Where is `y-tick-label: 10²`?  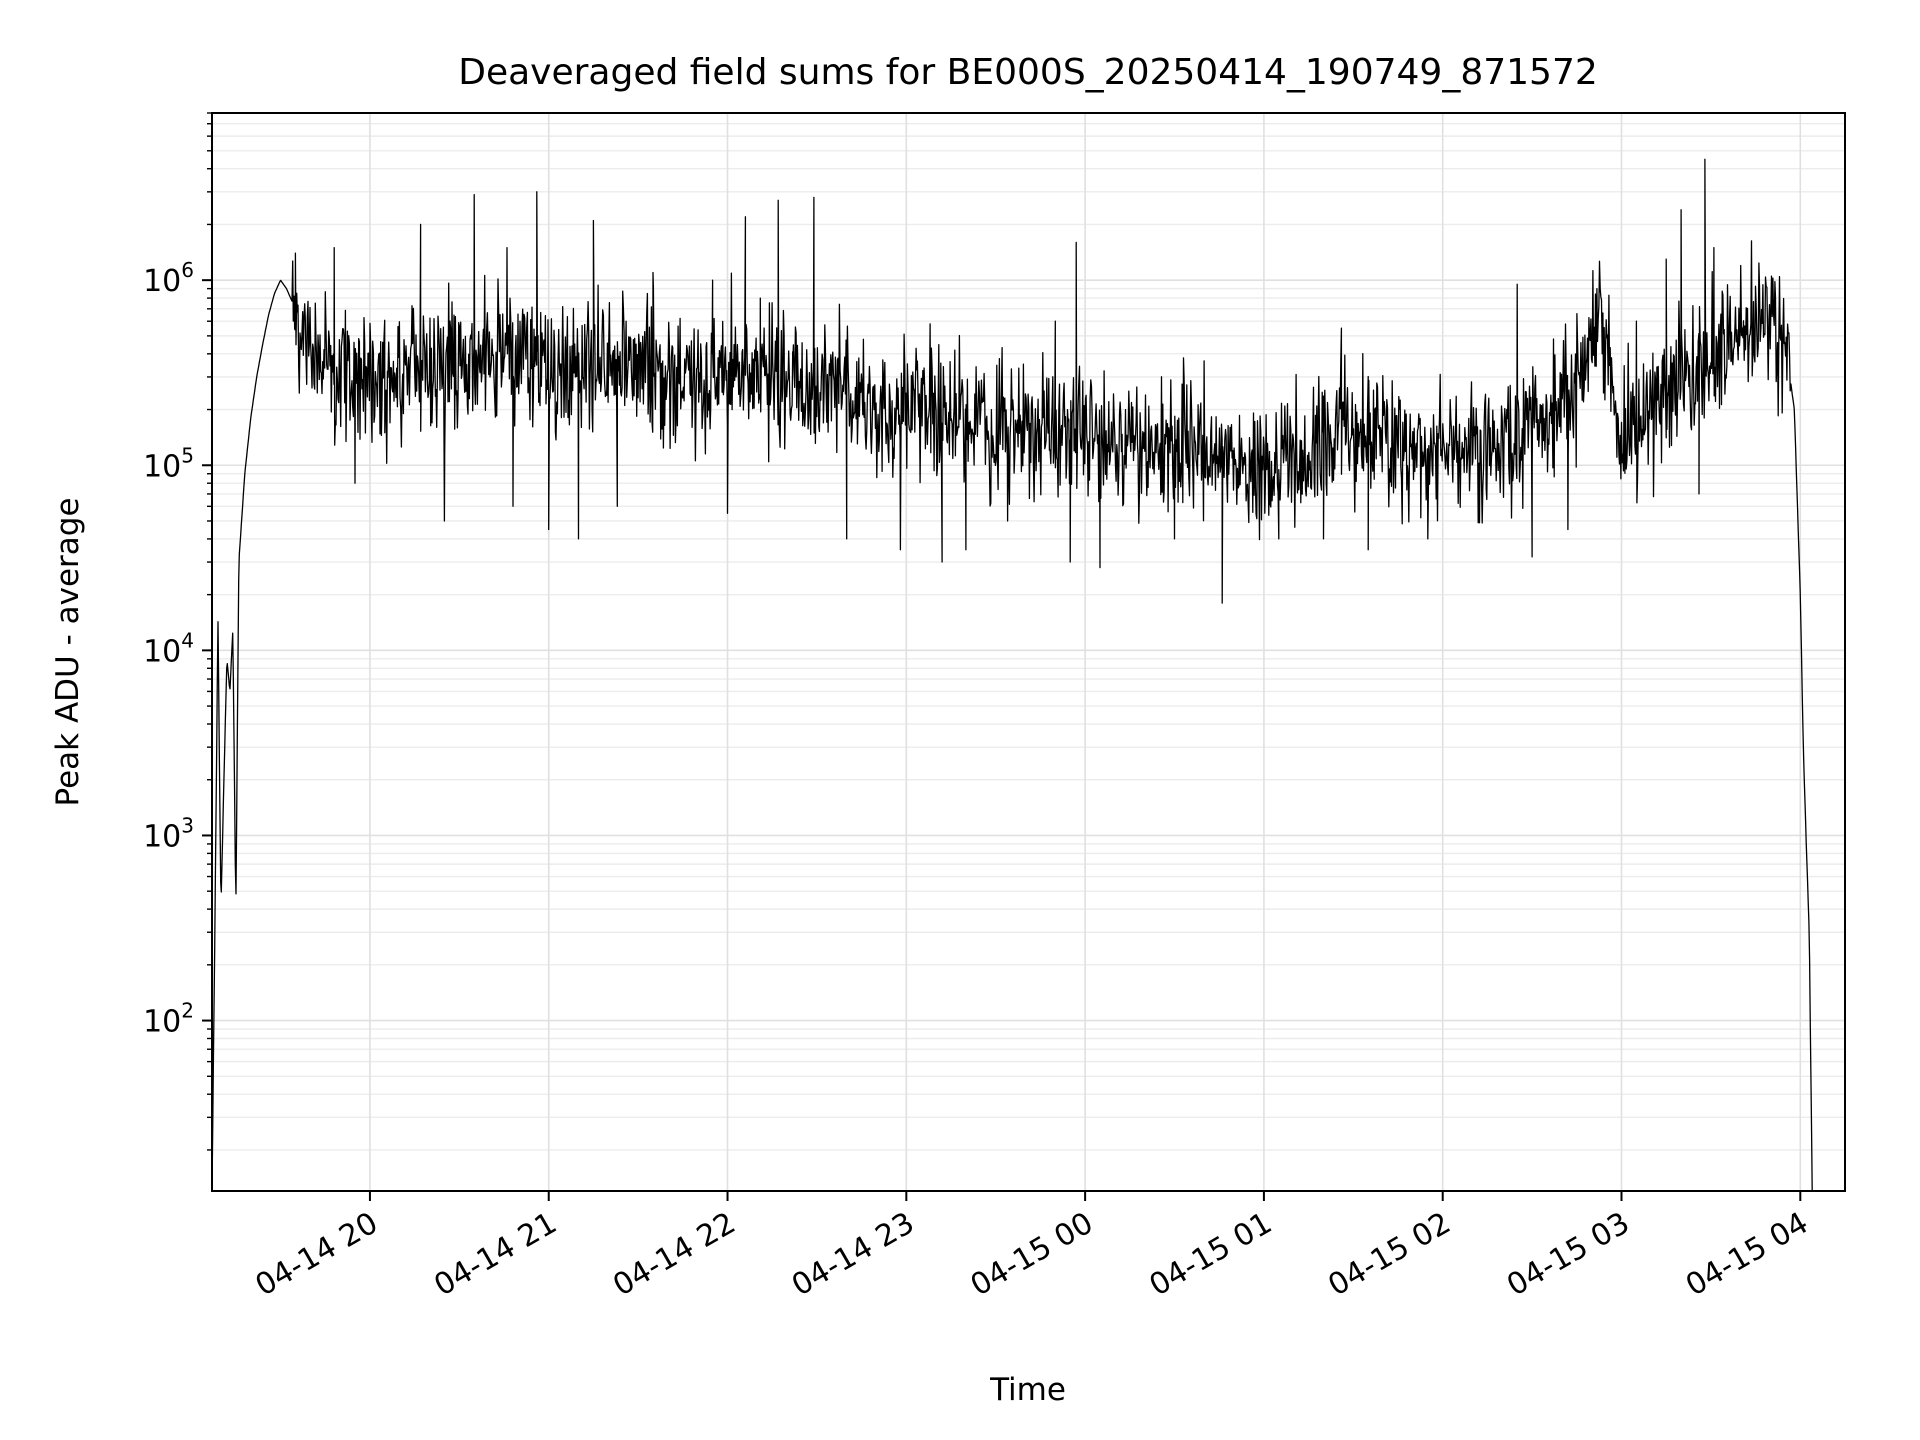 y-tick-label: 10² is located at coordinates (168, 1019).